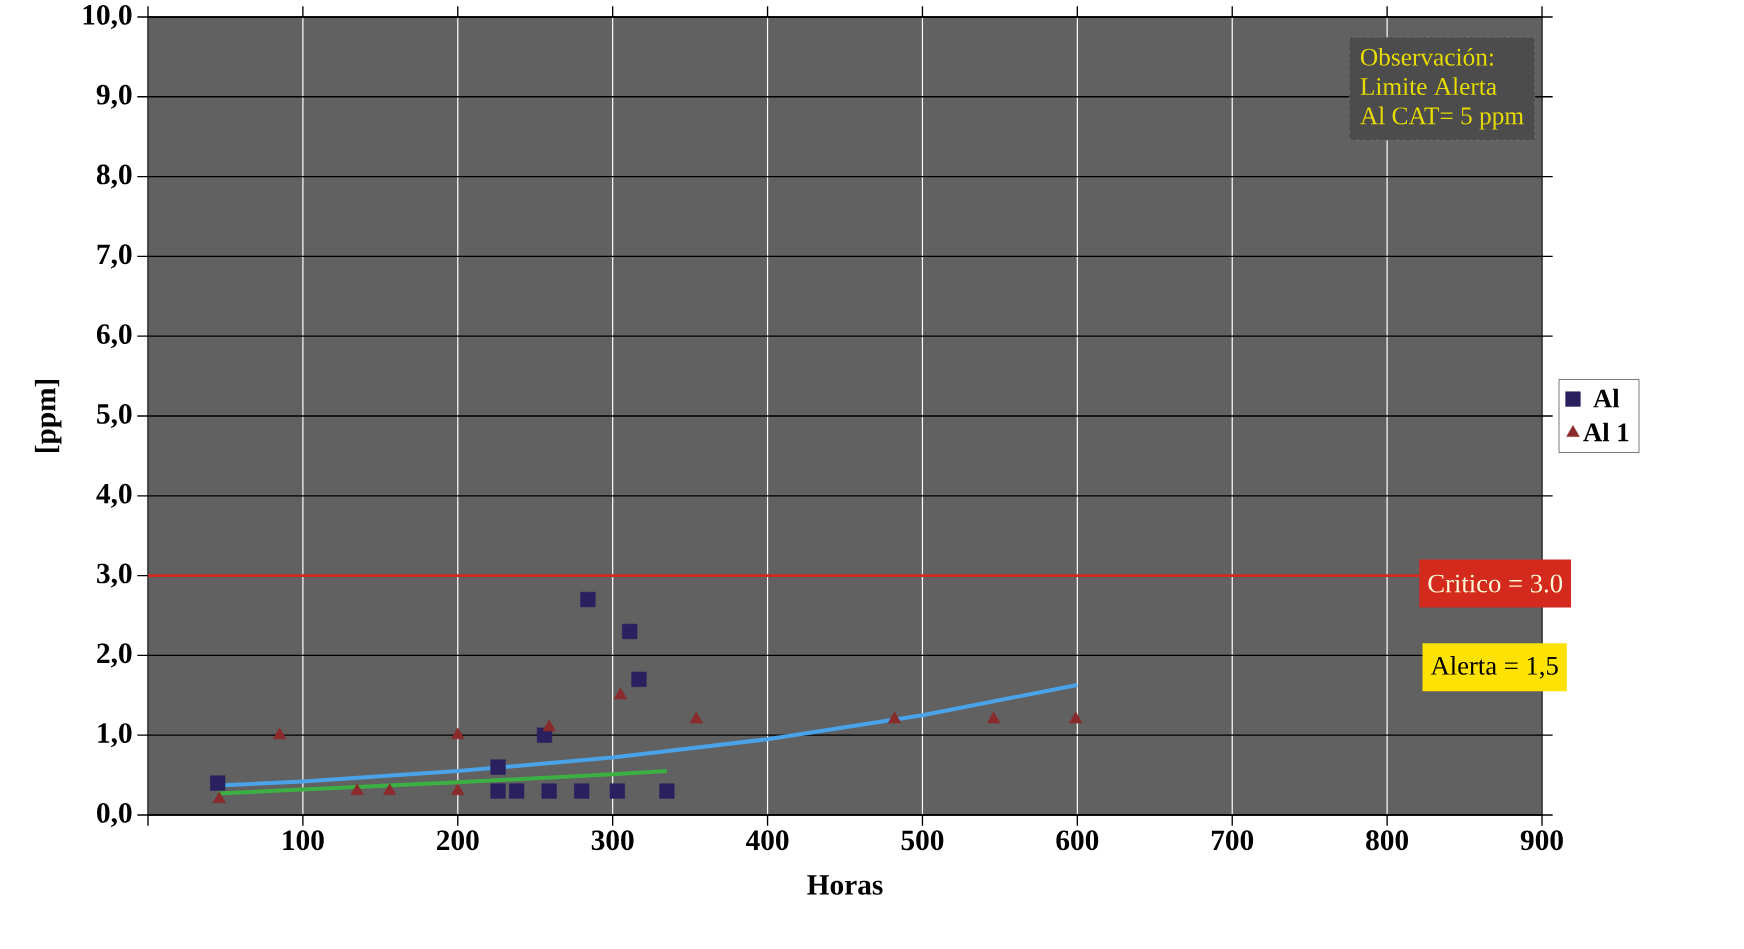 The image size is (1744, 949). Describe the element at coordinates (114, 655) in the screenshot. I see `y-tick-label: 2,0` at that location.